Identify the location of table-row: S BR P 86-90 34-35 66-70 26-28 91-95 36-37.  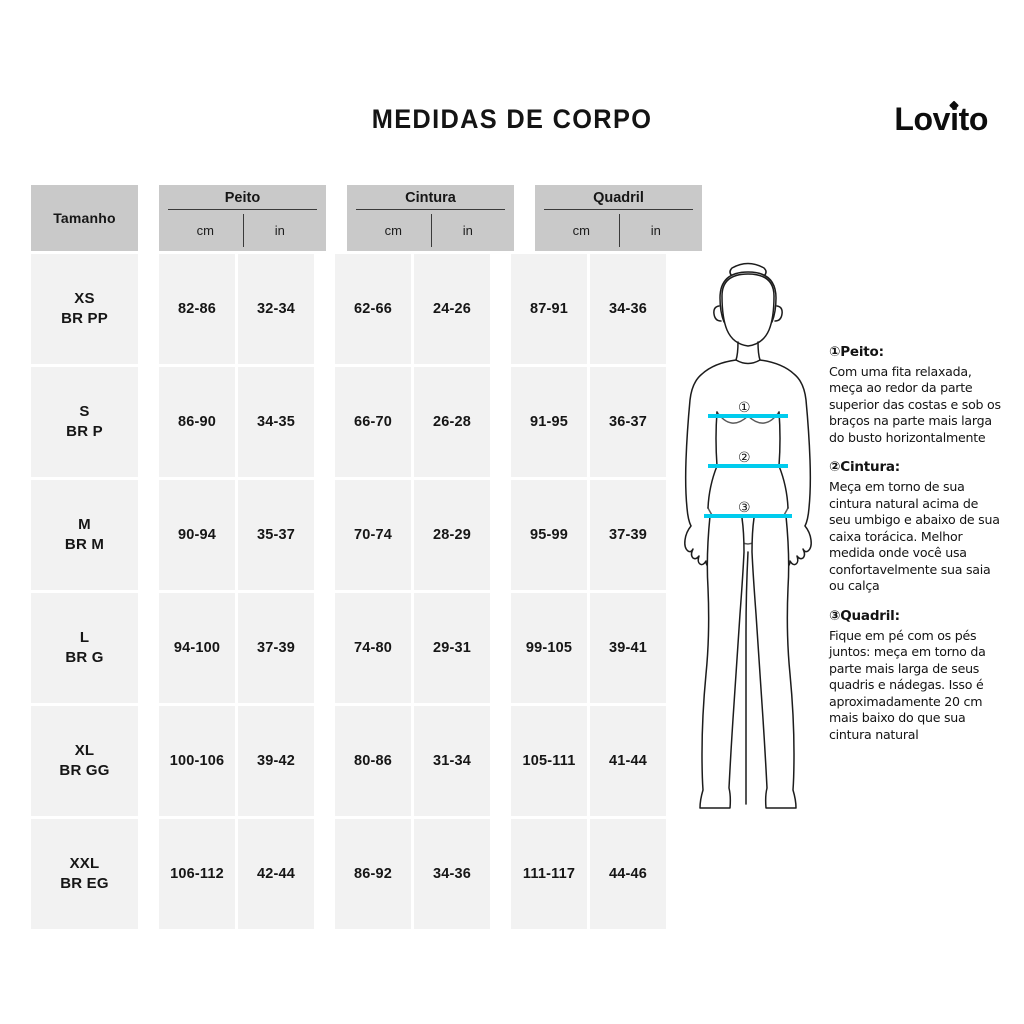
(348, 422).